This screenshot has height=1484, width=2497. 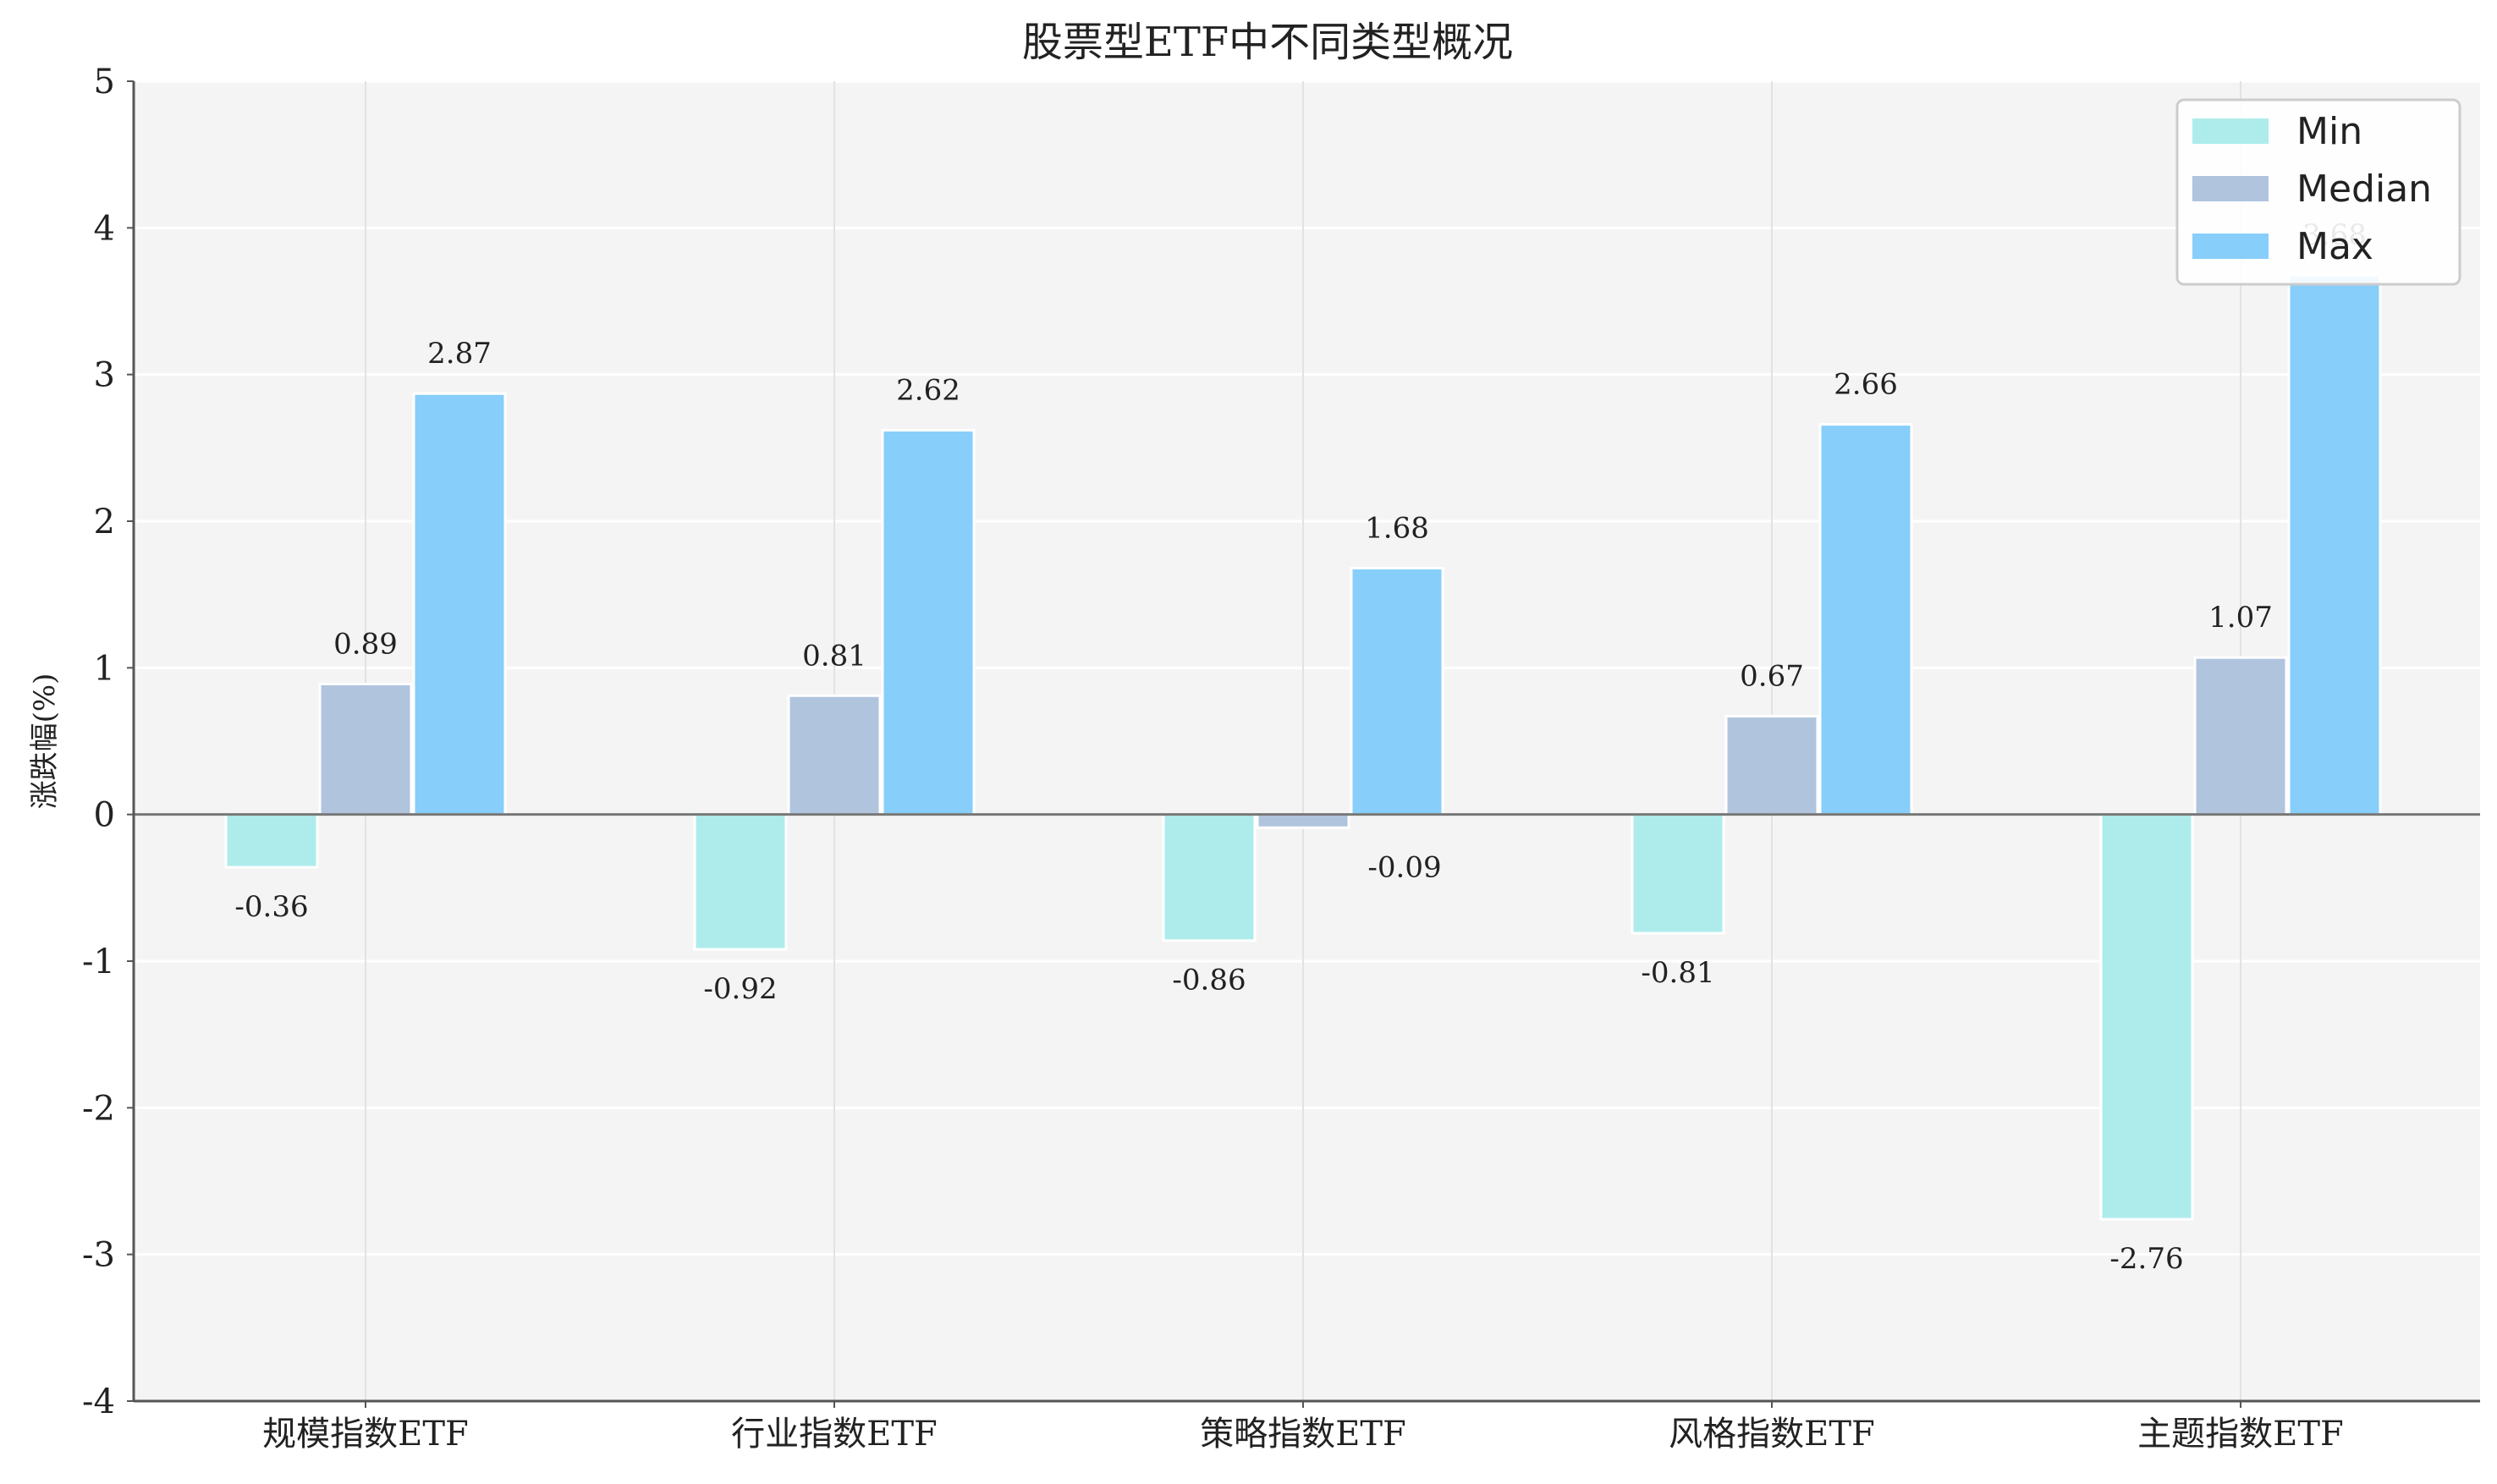 I want to click on x-tick-label: 行业指数ETF, so click(x=834, y=1434).